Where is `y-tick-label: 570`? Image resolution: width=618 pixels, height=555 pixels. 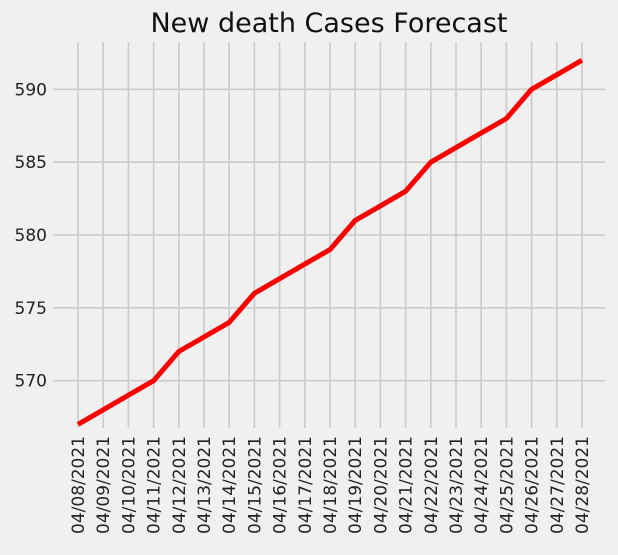 y-tick-label: 570 is located at coordinates (31, 382).